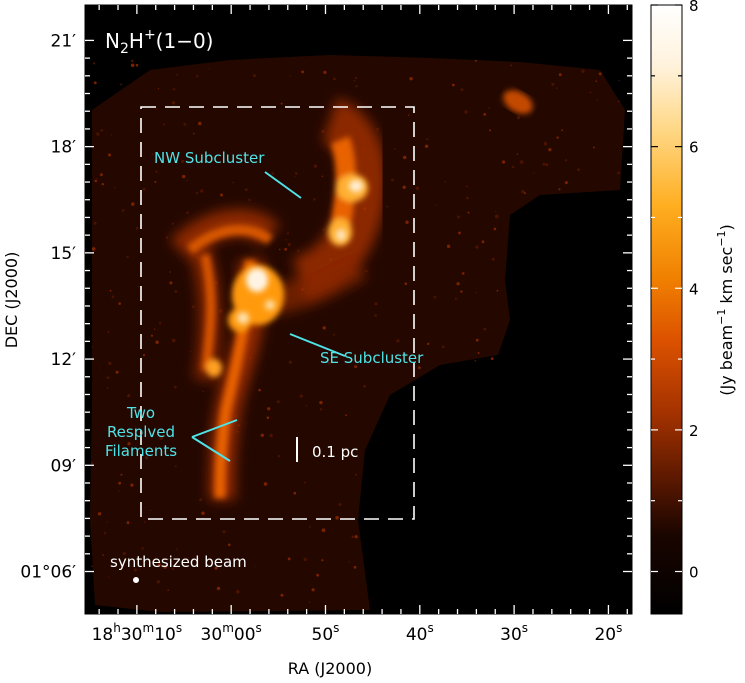 The height and width of the screenshot is (683, 745). What do you see at coordinates (140, 413) in the screenshot?
I see `filaments-label-line1: Two` at bounding box center [140, 413].